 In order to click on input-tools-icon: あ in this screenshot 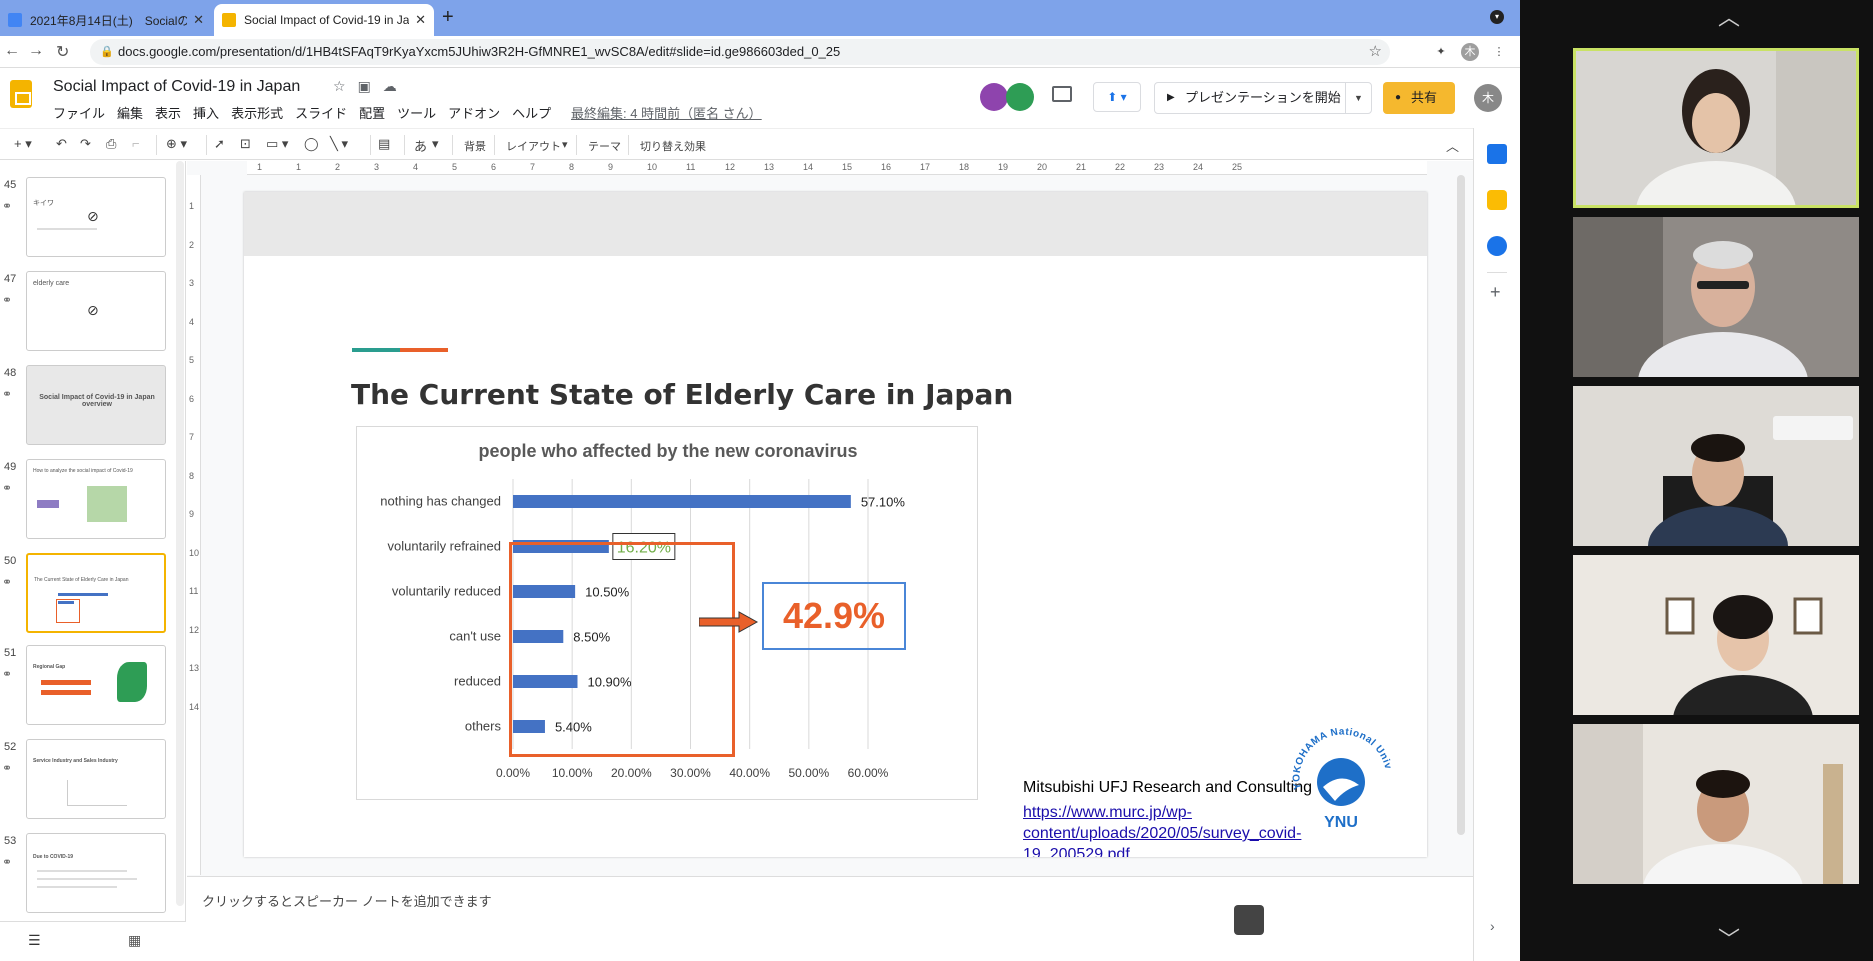, I will do `click(421, 146)`.